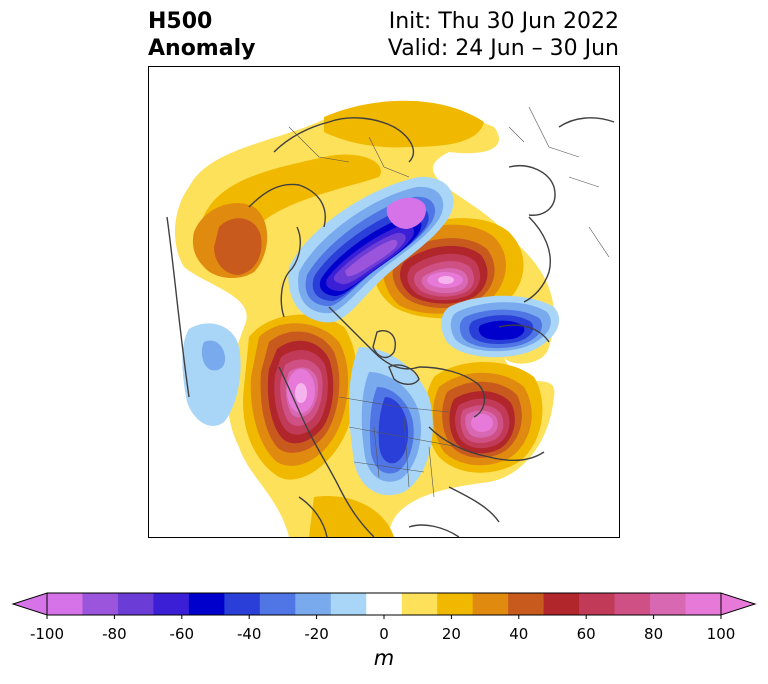  I want to click on colorbar-tick-label: -60, so click(182, 634).